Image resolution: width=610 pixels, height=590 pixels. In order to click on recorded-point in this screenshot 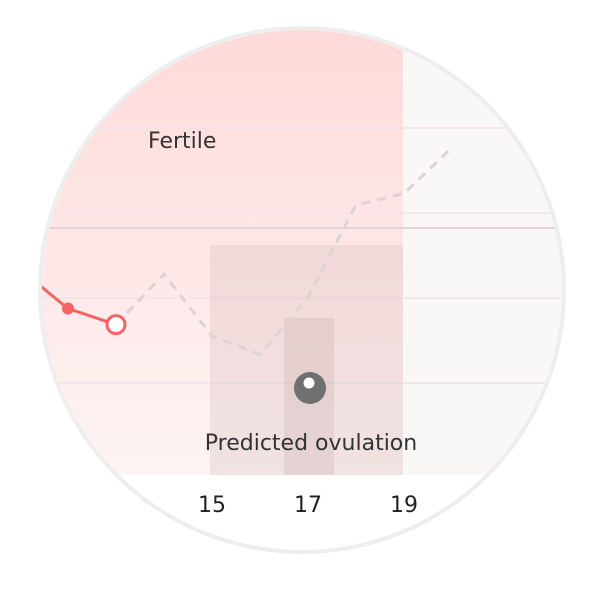, I will do `click(68, 308)`.